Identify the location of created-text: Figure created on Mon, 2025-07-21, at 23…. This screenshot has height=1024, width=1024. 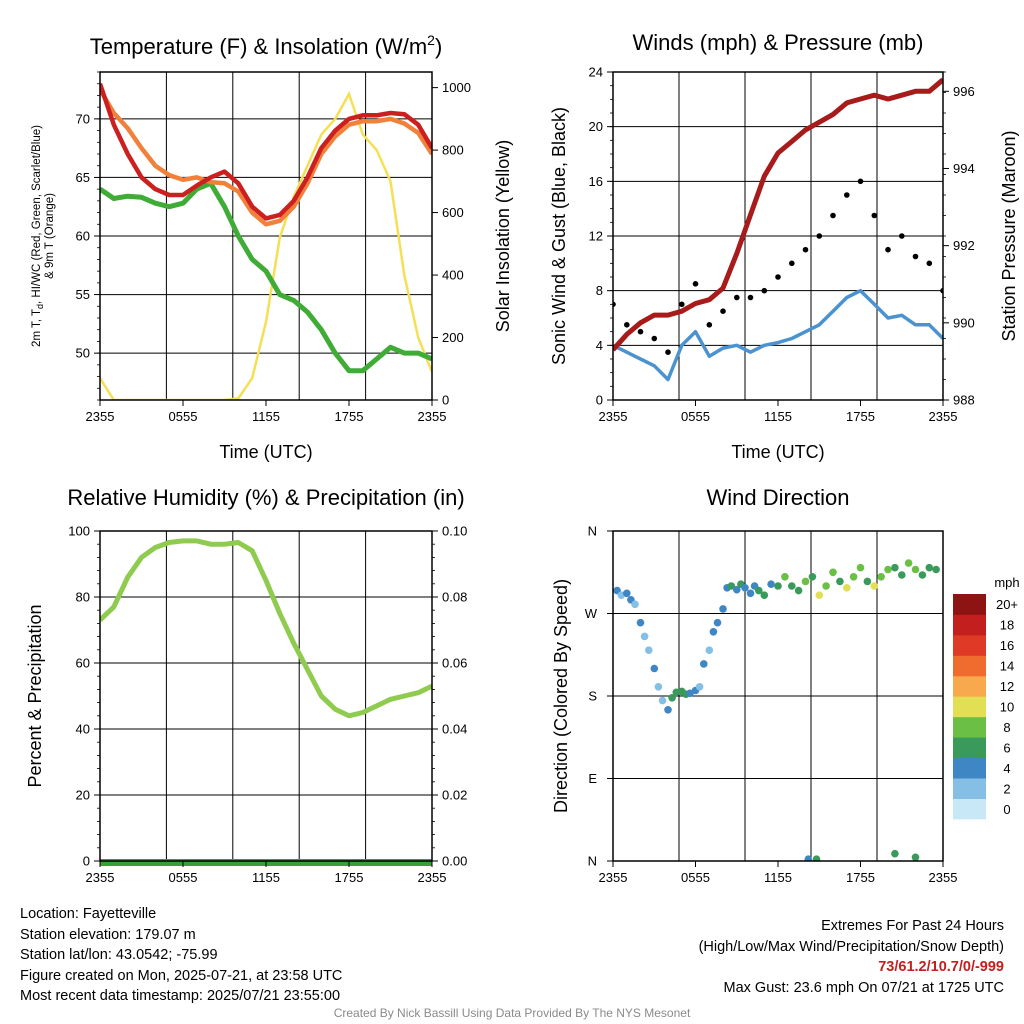
(181, 975).